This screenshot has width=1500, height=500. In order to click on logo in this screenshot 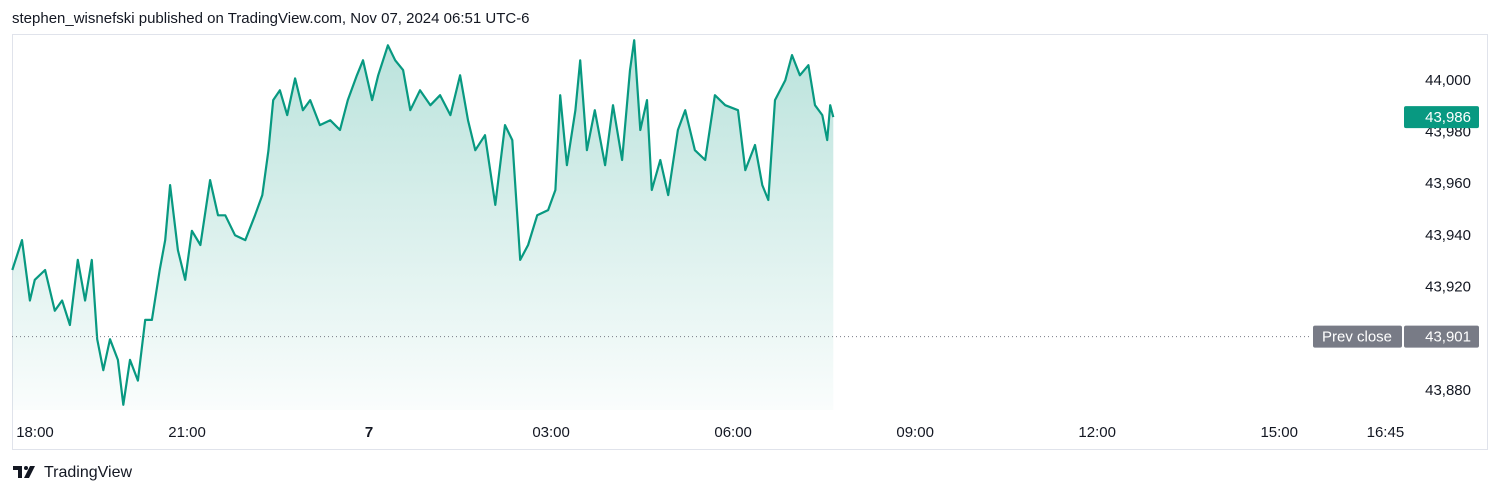, I will do `click(24, 472)`.